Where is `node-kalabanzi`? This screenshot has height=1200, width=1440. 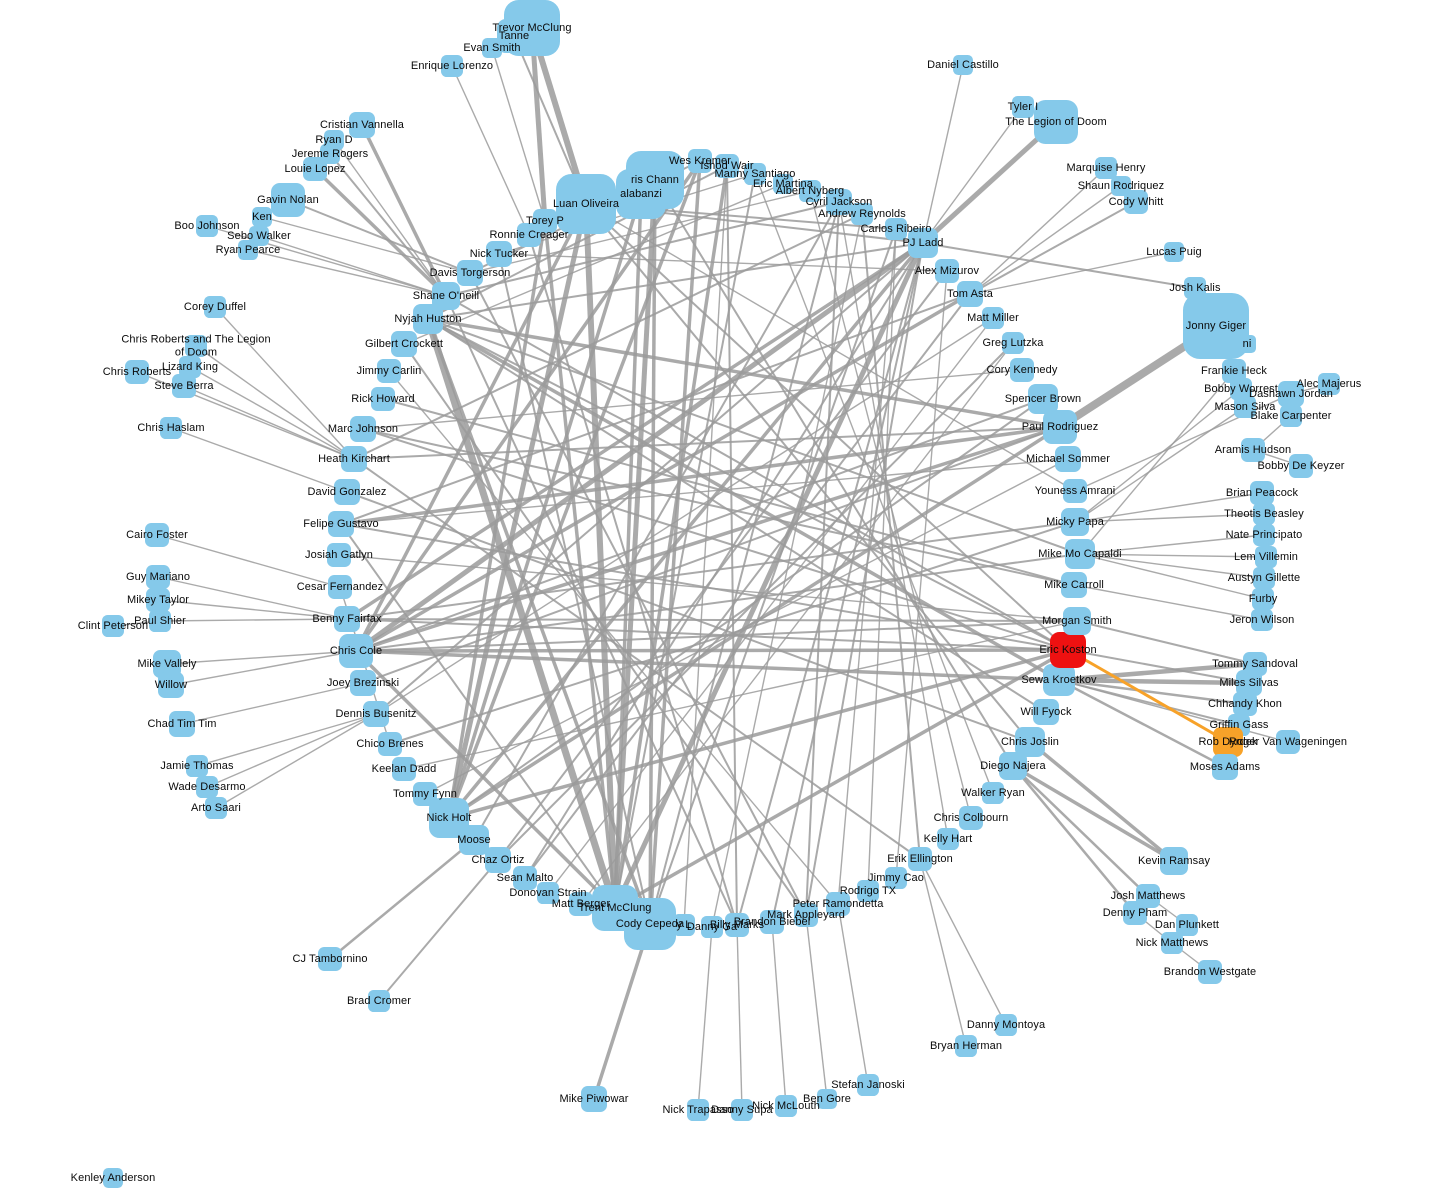 node-kalabanzi is located at coordinates (641, 194).